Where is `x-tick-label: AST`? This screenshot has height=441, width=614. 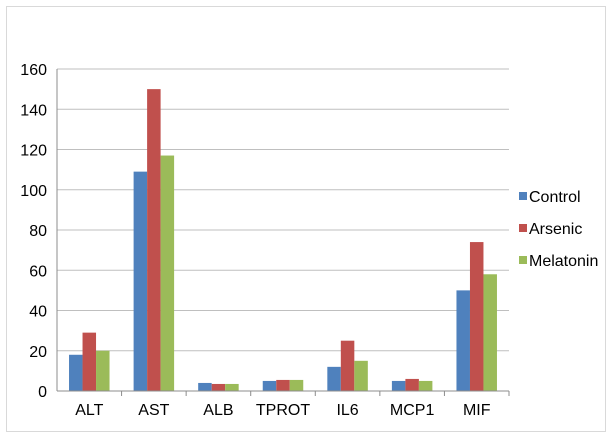
x-tick-label: AST is located at coordinates (153, 410).